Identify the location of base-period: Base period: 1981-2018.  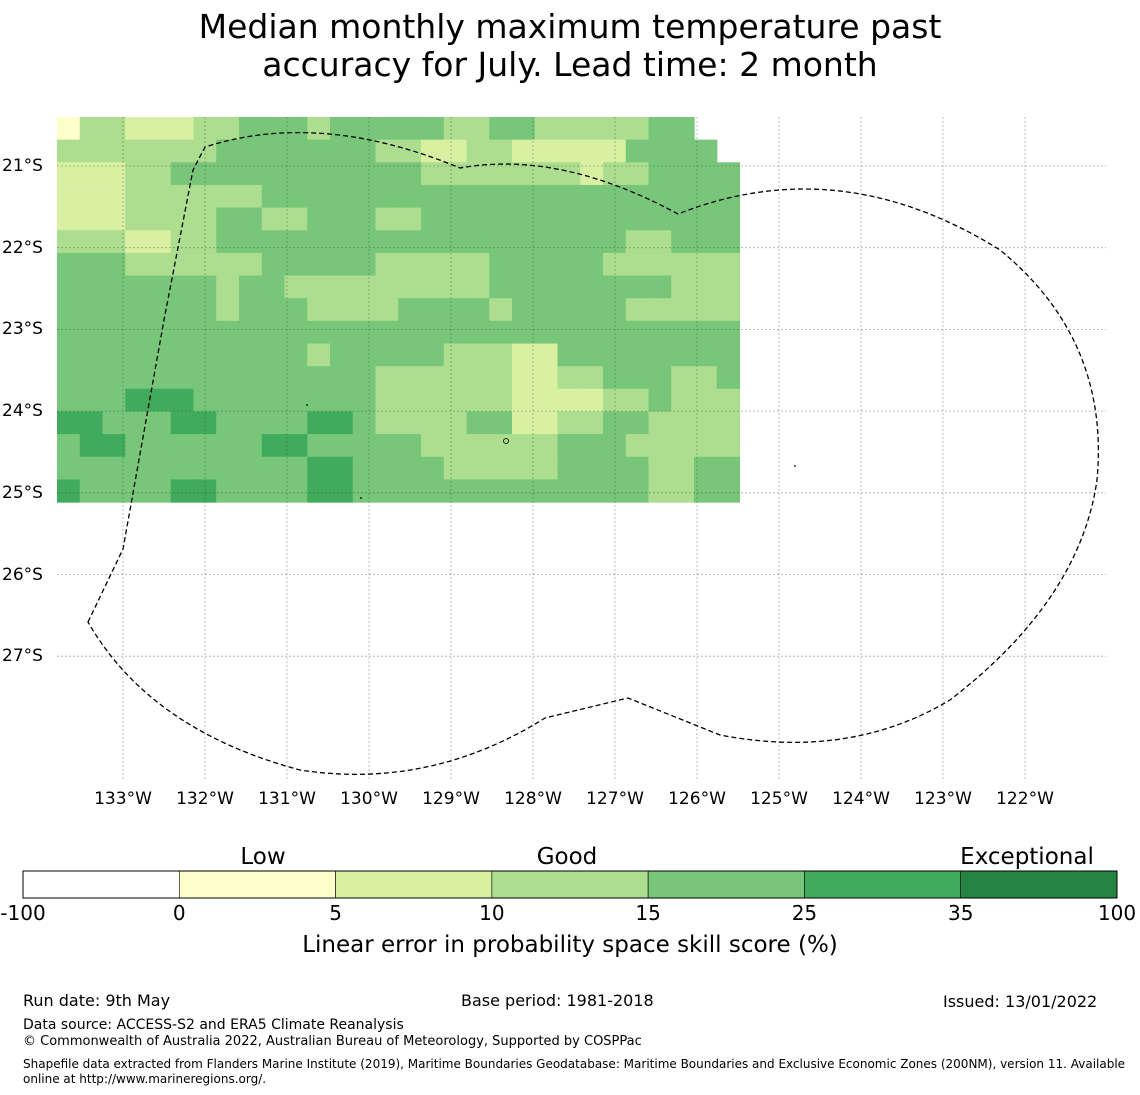
(557, 1000).